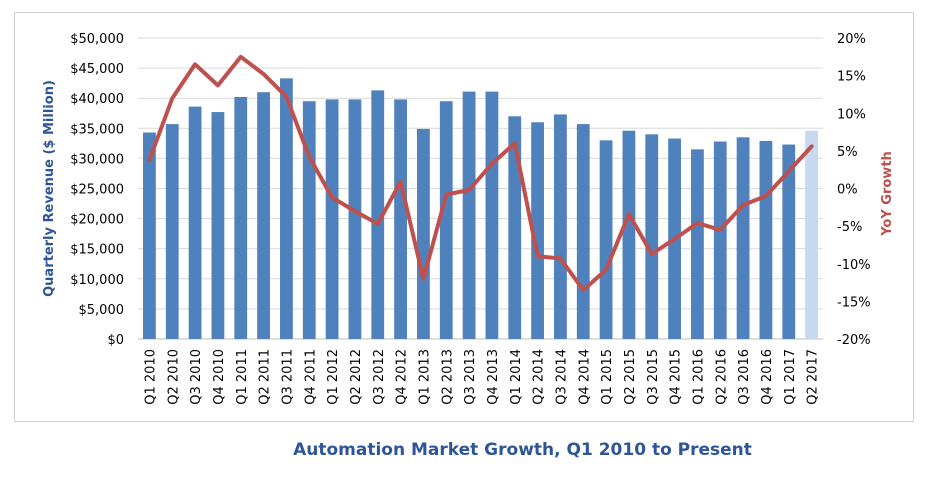 The height and width of the screenshot is (489, 935). What do you see at coordinates (813, 377) in the screenshot?
I see `x-tick-label: Q2 2017` at bounding box center [813, 377].